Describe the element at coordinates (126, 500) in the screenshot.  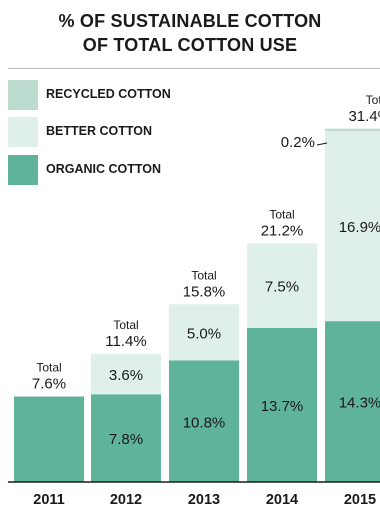
I see `x-tick-label-2012: 2012` at that location.